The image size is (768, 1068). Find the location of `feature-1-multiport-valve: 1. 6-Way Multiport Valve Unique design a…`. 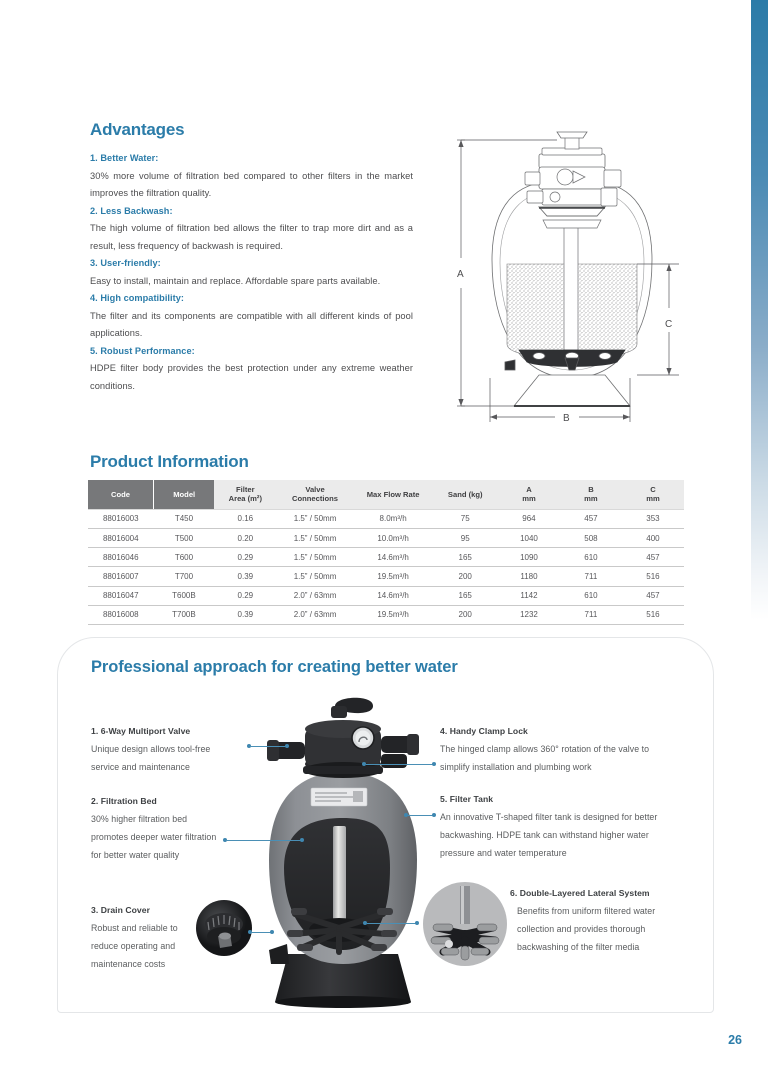

feature-1-multiport-valve: 1. 6-Way Multiport Valve Unique design a… is located at coordinates (166, 749).